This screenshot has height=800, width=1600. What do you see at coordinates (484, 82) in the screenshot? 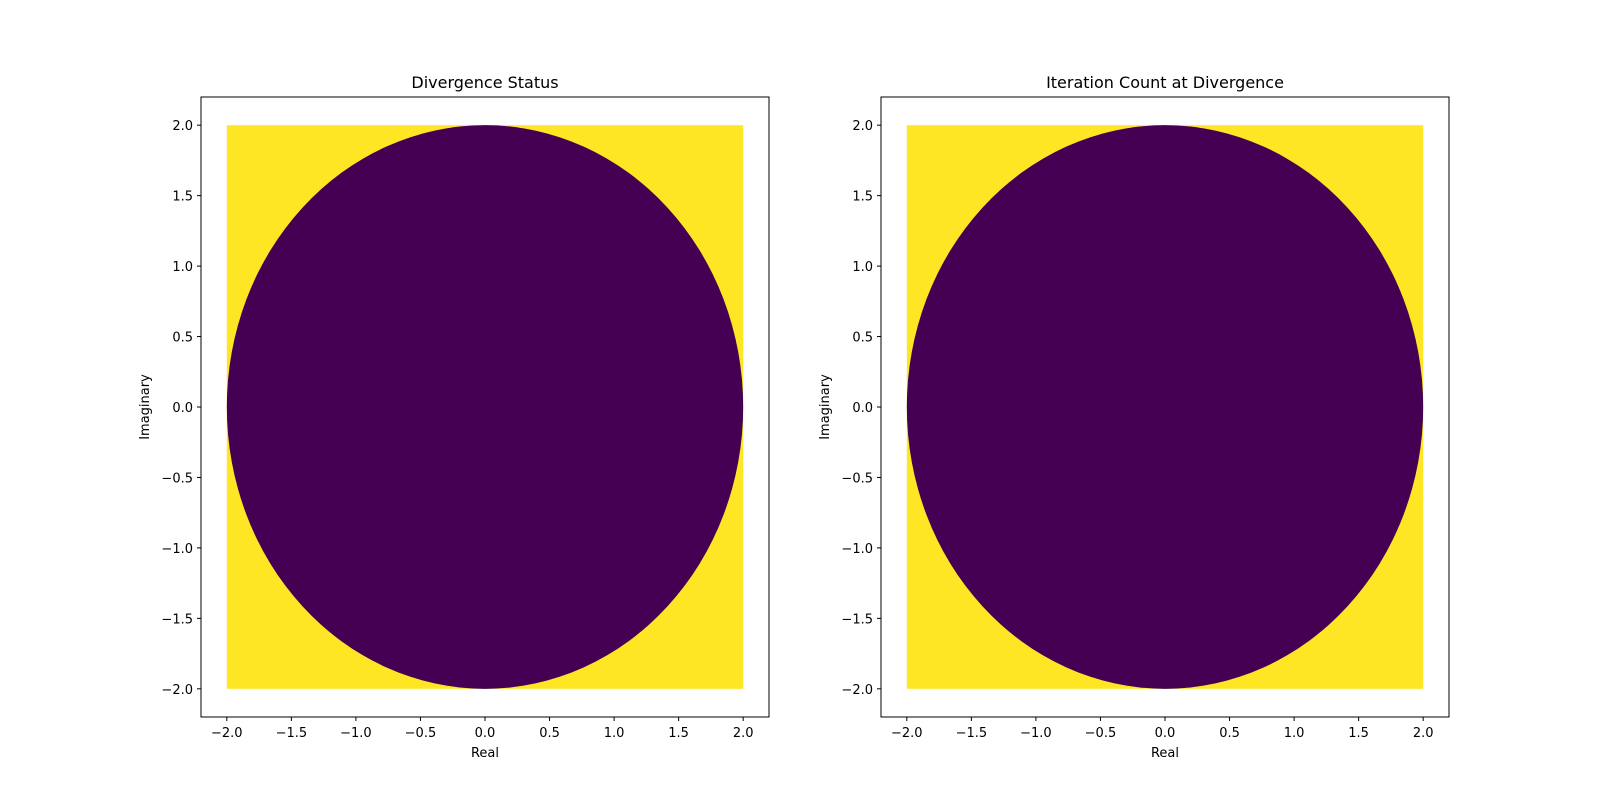
I see `chart-title: Divergence Status` at bounding box center [484, 82].